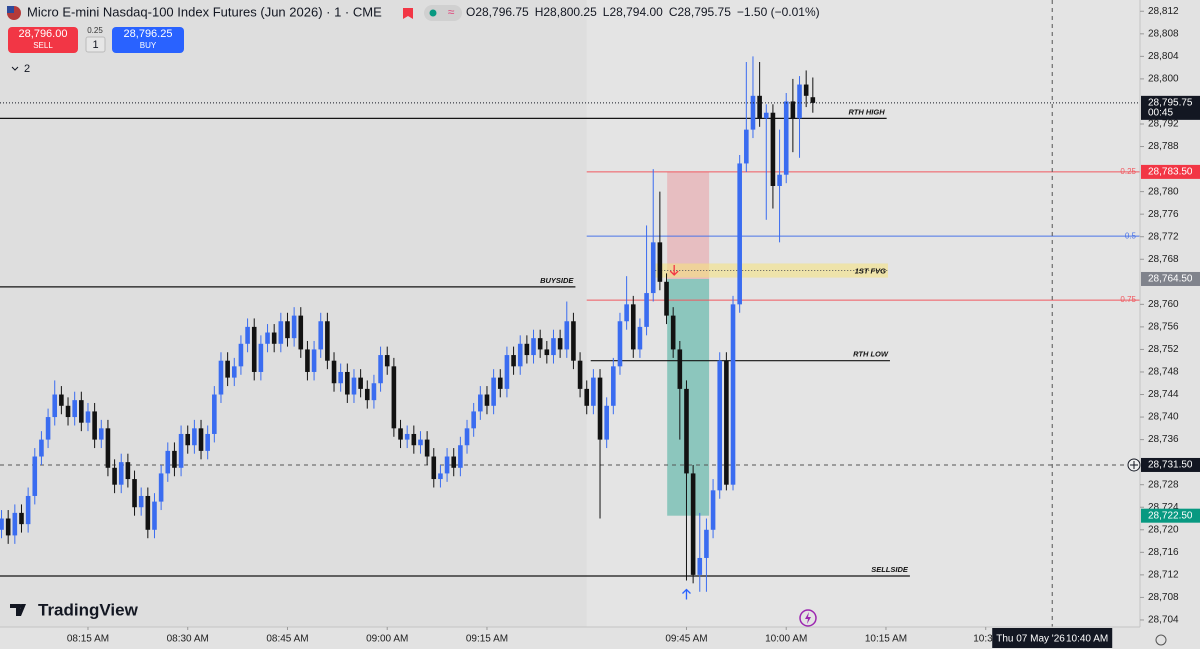 The image size is (1200, 649). What do you see at coordinates (27, 69) in the screenshot?
I see `indicators-count: 2` at bounding box center [27, 69].